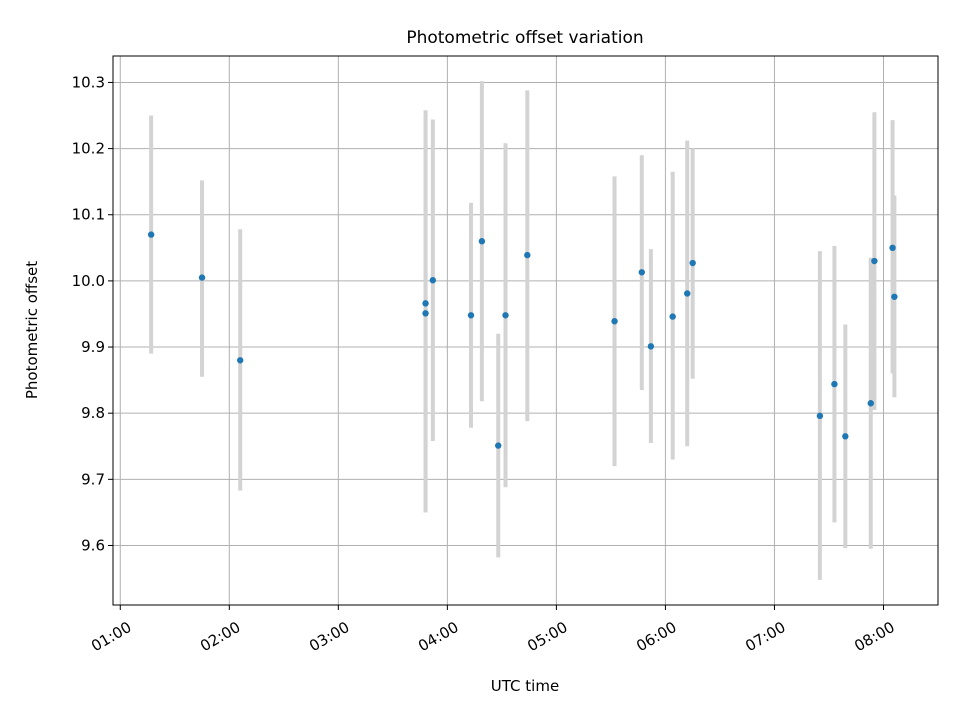  What do you see at coordinates (524, 38) in the screenshot?
I see `chart-title: Photometric offset variation` at bounding box center [524, 38].